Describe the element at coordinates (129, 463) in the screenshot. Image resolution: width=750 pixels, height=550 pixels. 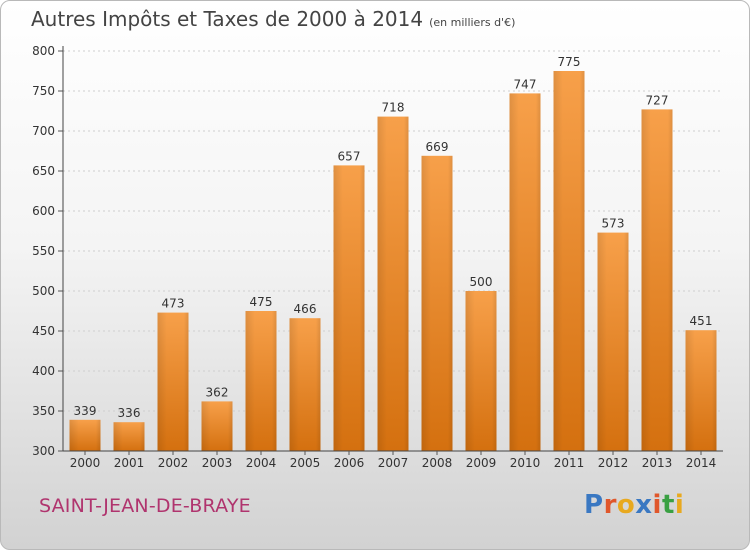
I see `x-tick-label: 2001` at that location.